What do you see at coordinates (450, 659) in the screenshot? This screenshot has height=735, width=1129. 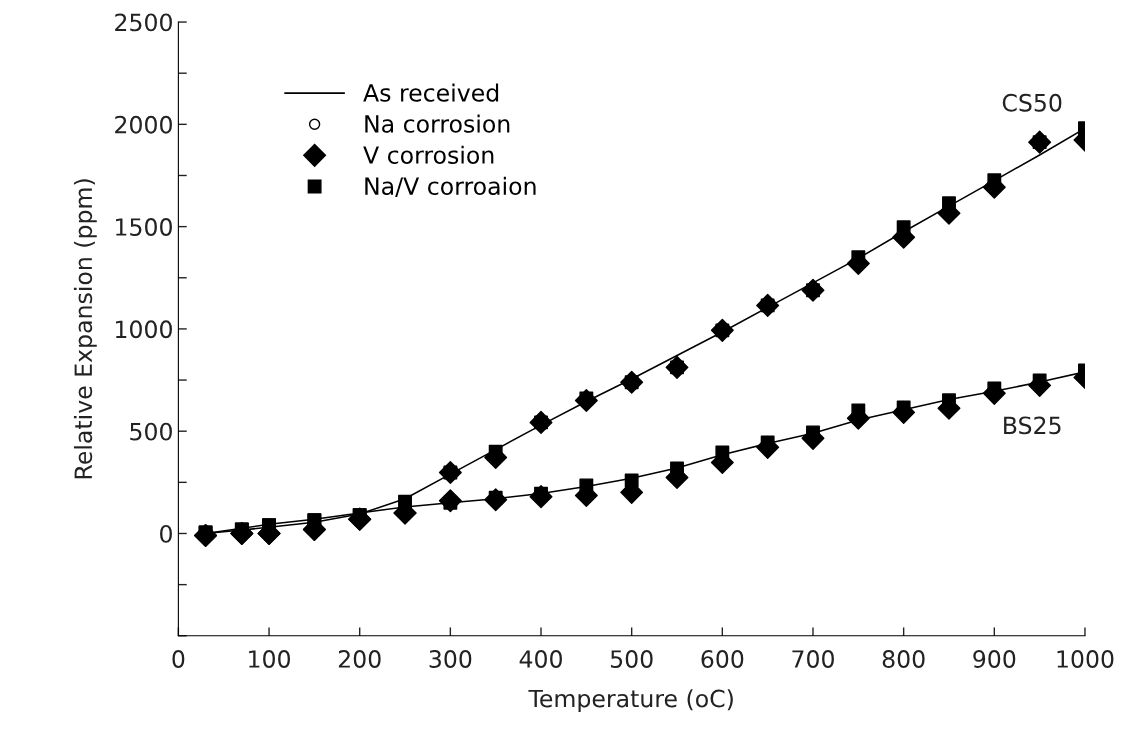 I see `x-tick-label: 300` at bounding box center [450, 659].